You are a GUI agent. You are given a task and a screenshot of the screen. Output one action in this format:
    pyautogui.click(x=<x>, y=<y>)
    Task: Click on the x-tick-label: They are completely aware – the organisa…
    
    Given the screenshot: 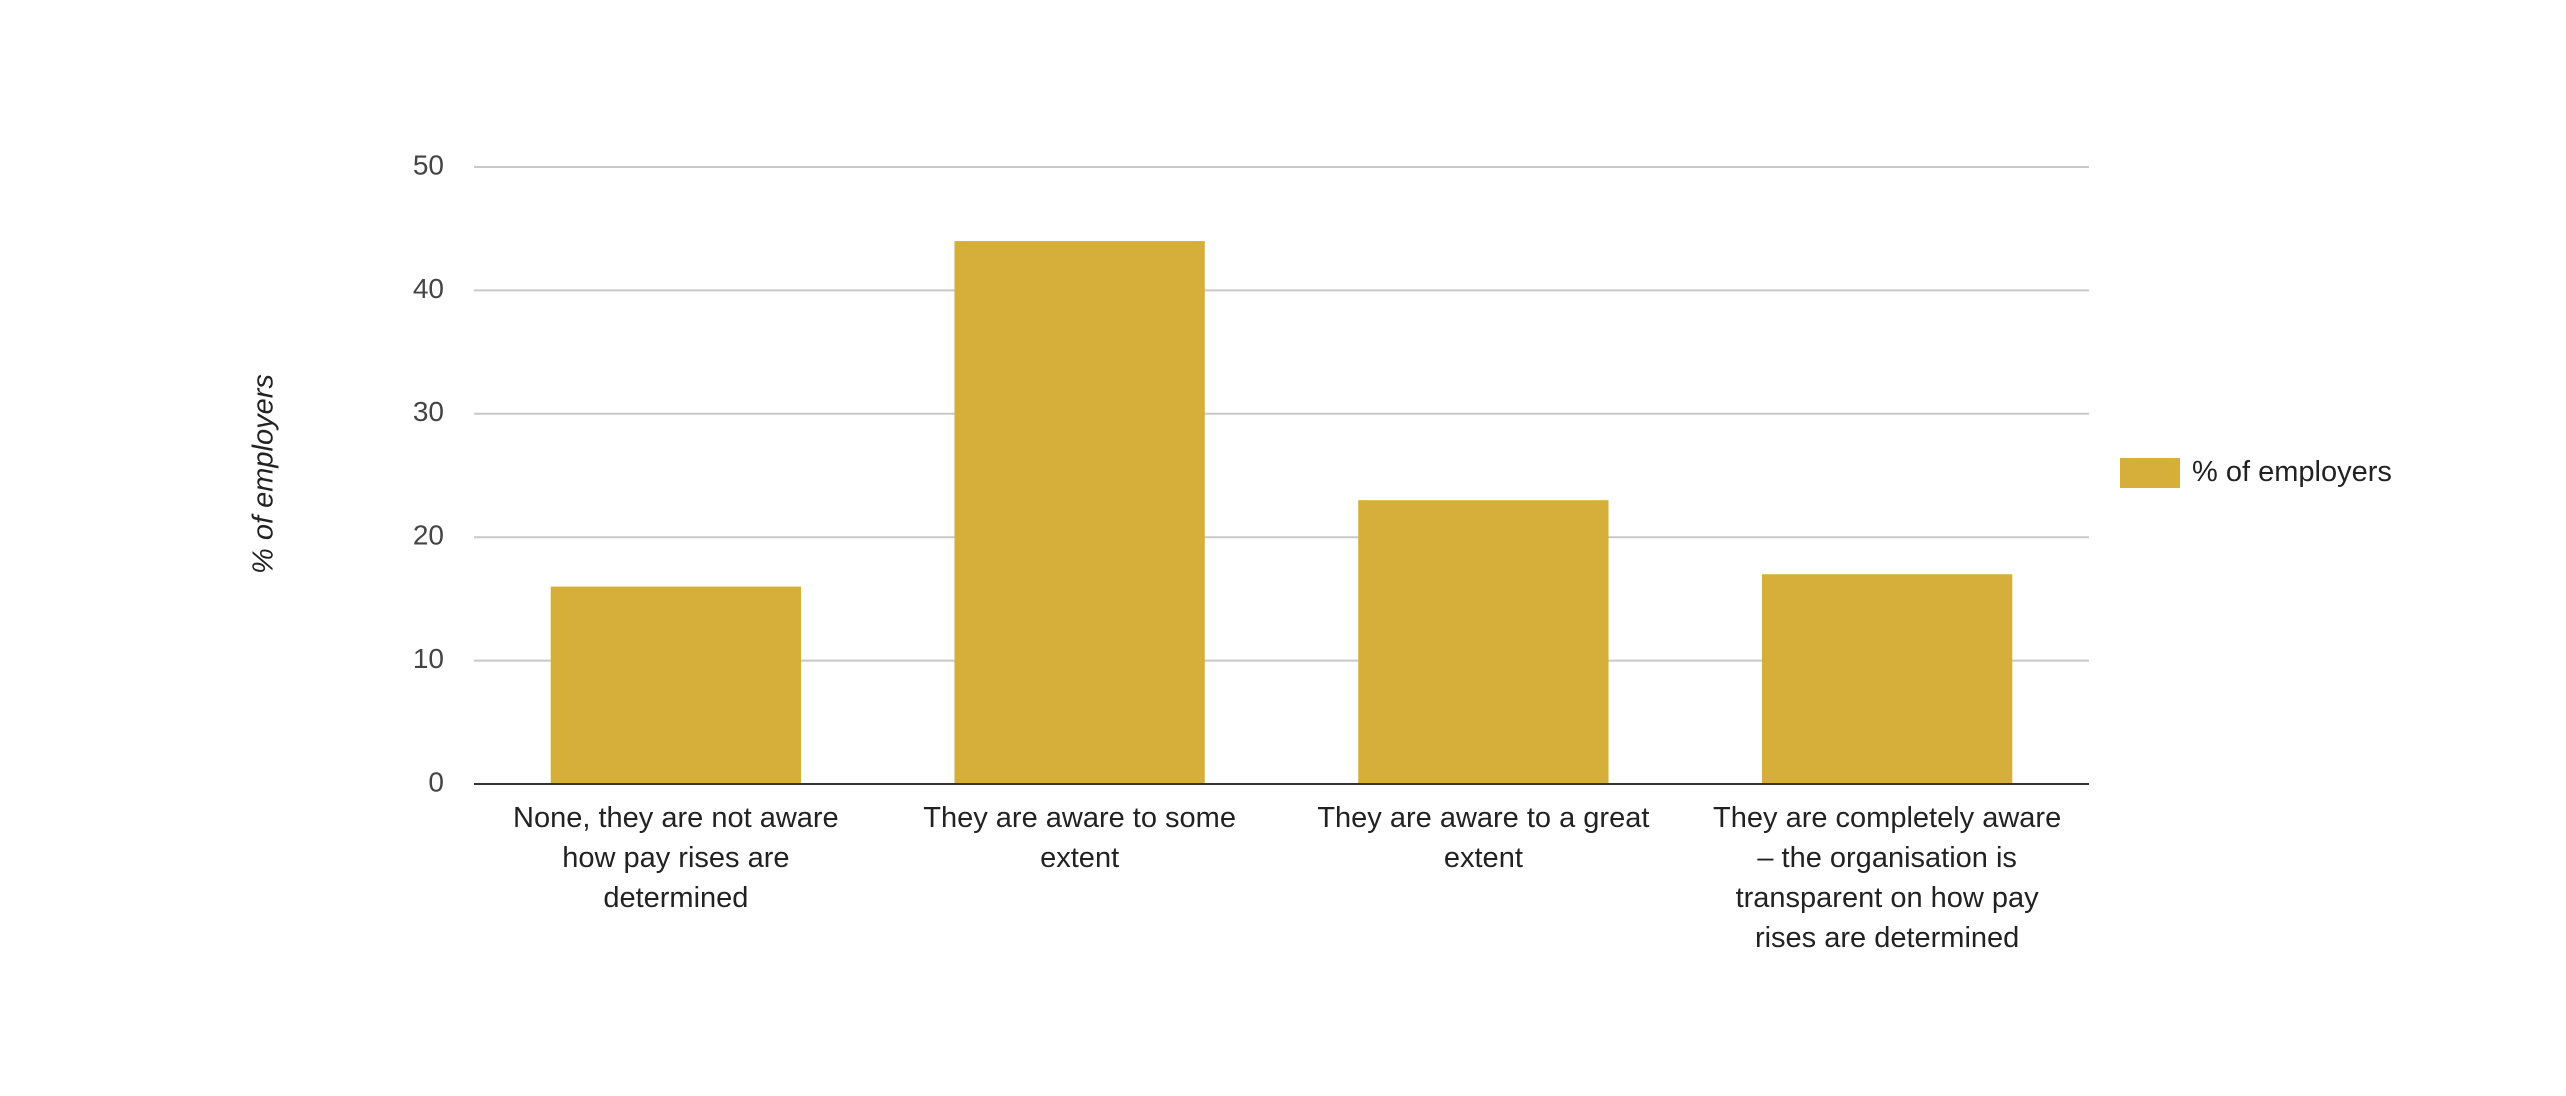 What is the action you would take?
    pyautogui.click(x=1887, y=878)
    